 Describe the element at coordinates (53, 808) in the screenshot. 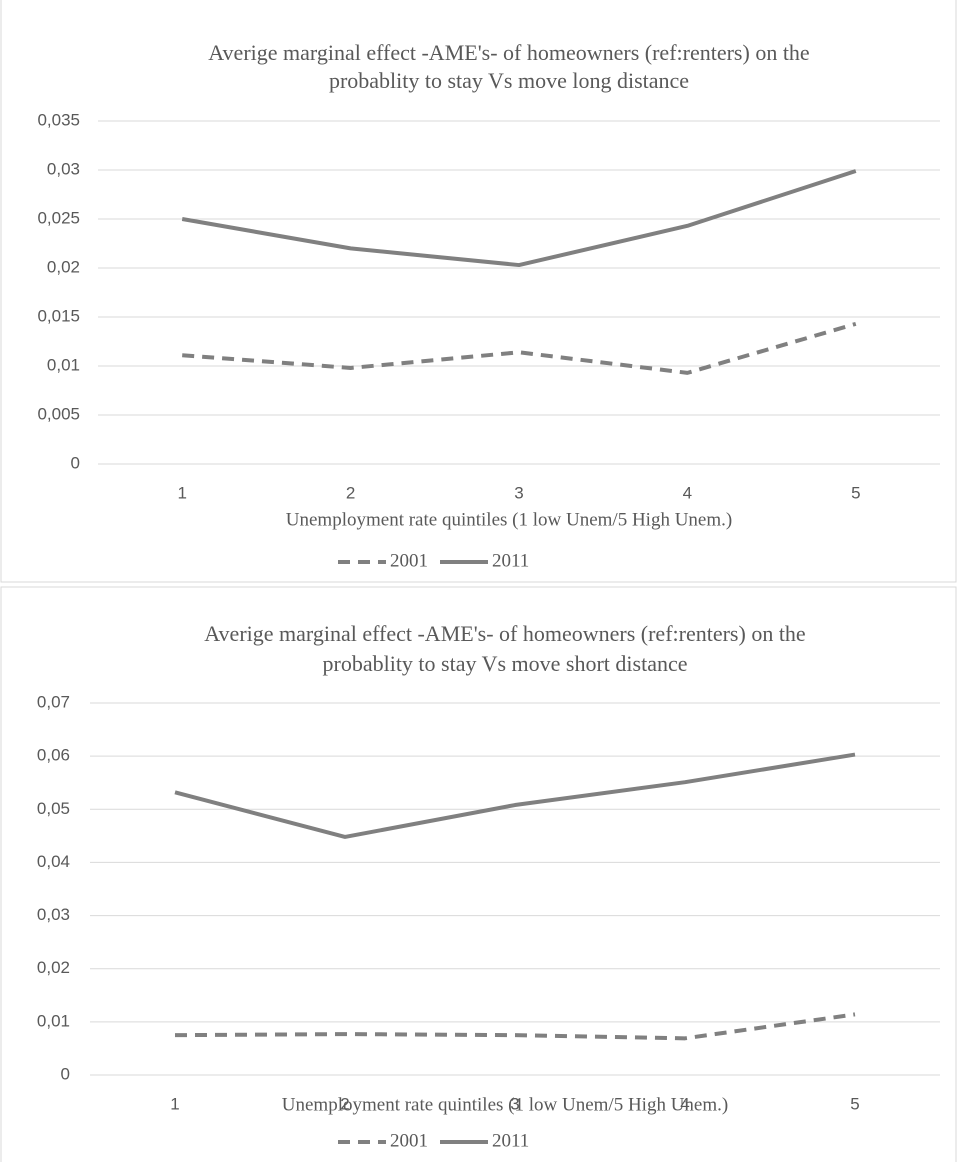

I see `y-tick-label: 0,05` at that location.